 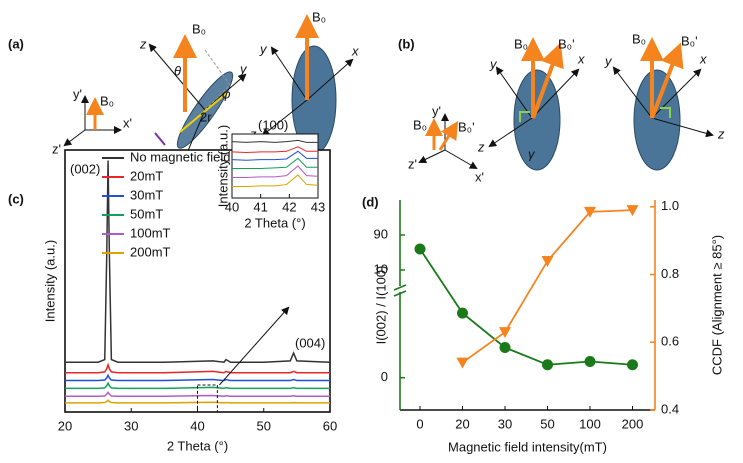 I want to click on label: 20mT, so click(x=146, y=175).